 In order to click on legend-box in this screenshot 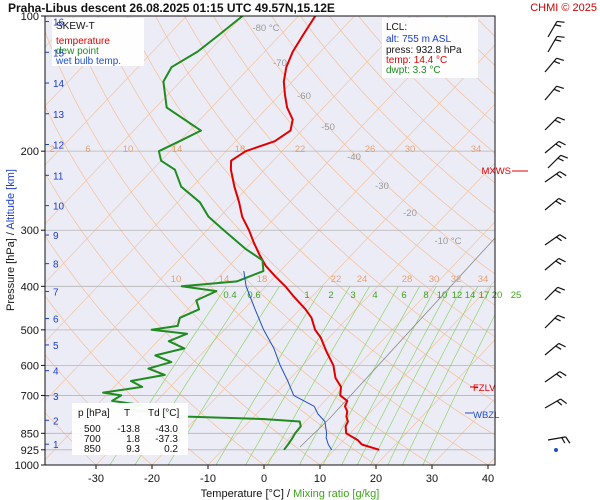, I will do `click(98, 42)`.